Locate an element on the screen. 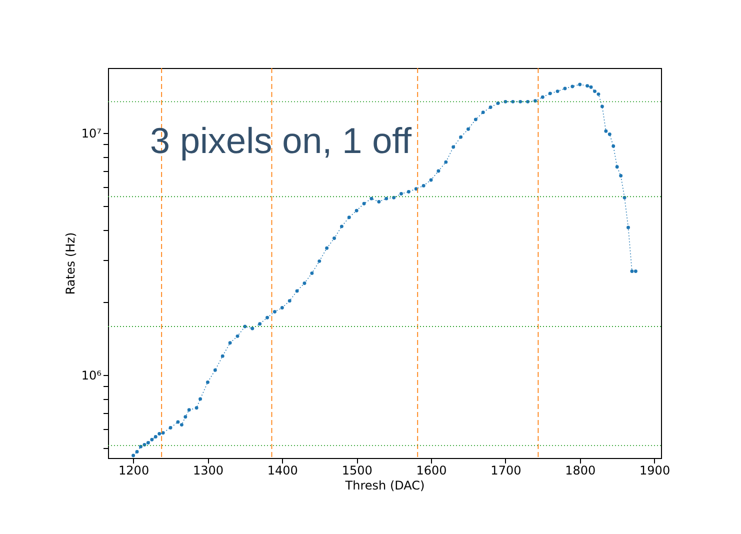 The height and width of the screenshot is (534, 741). x-tick-label: 1400 is located at coordinates (282, 471).